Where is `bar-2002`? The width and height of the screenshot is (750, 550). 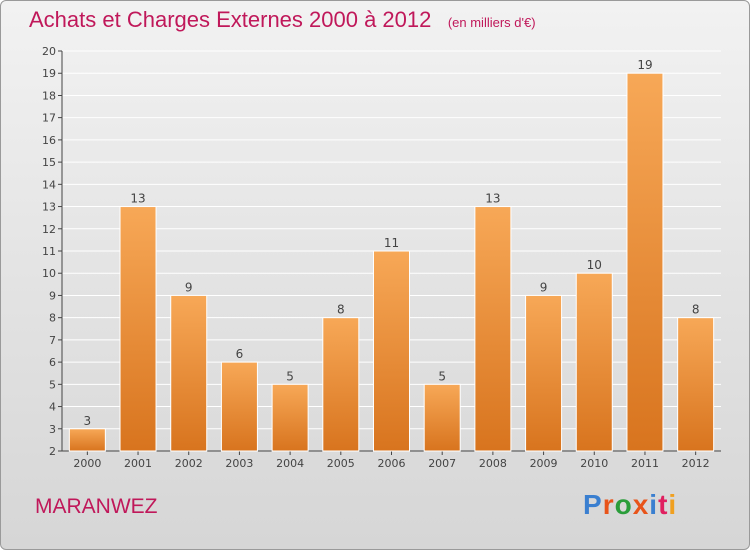
bar-2002 is located at coordinates (189, 373).